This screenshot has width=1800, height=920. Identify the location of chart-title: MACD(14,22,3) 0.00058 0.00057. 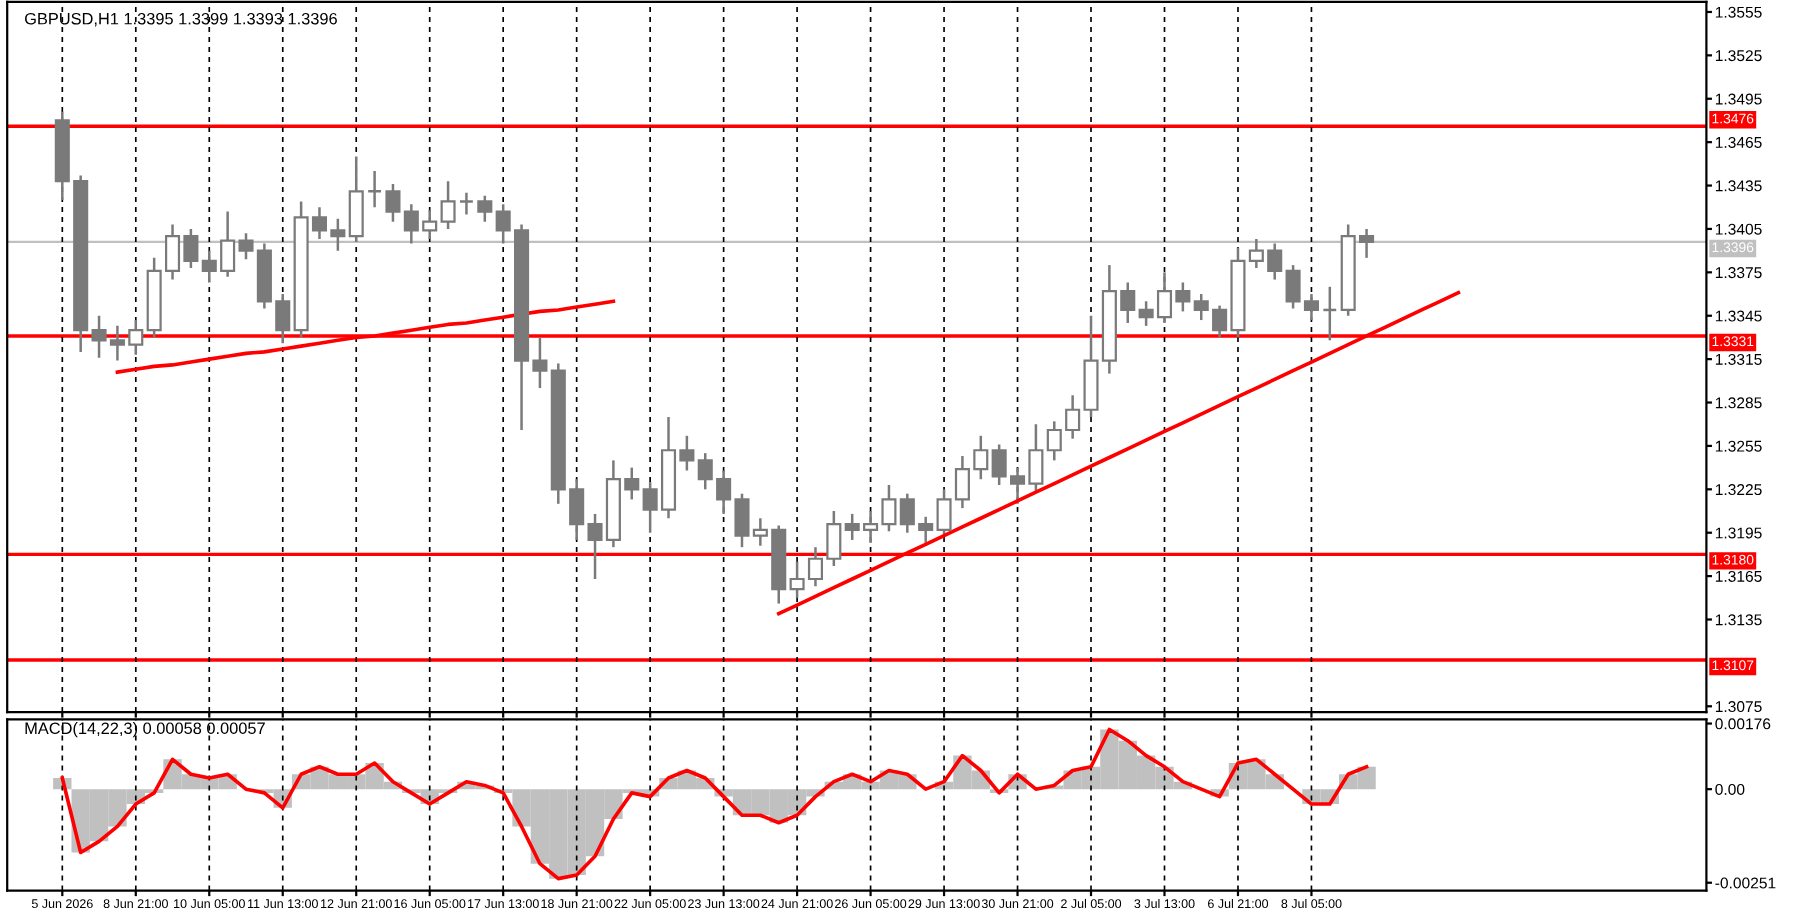
(145, 730).